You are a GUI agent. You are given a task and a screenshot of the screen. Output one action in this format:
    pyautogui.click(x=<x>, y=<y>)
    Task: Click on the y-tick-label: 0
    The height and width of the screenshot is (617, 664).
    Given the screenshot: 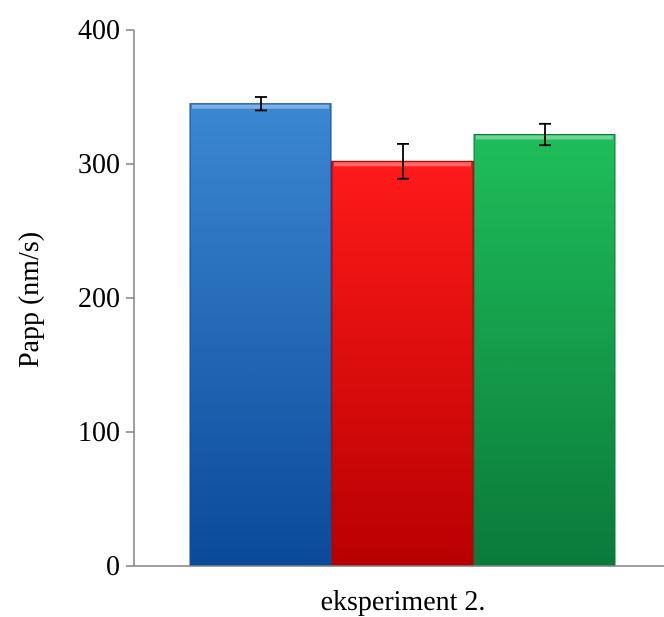 What is the action you would take?
    pyautogui.click(x=113, y=566)
    